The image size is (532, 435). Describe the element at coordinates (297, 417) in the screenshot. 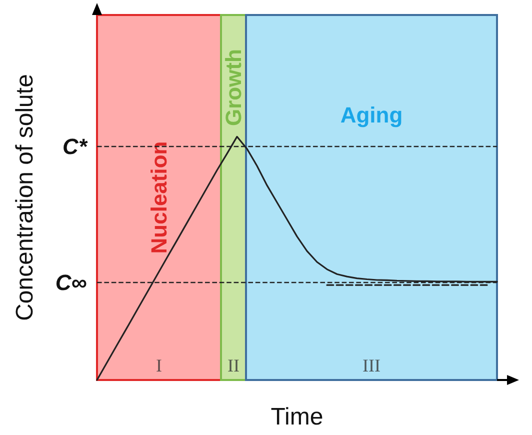

I see `x-axis-title: Time` at that location.